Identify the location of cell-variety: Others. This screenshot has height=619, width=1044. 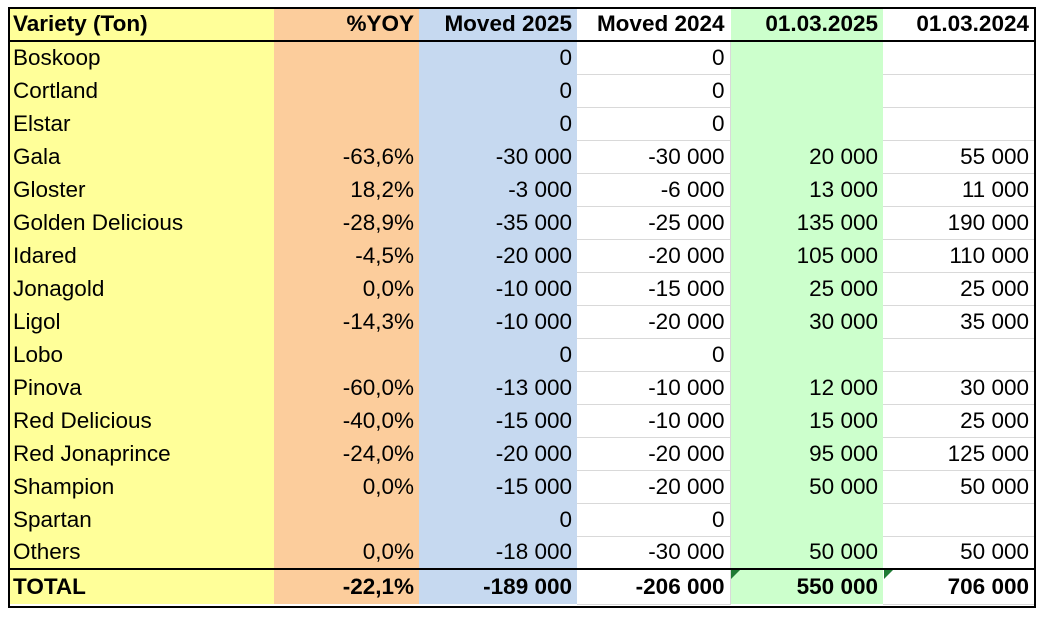
(141, 552).